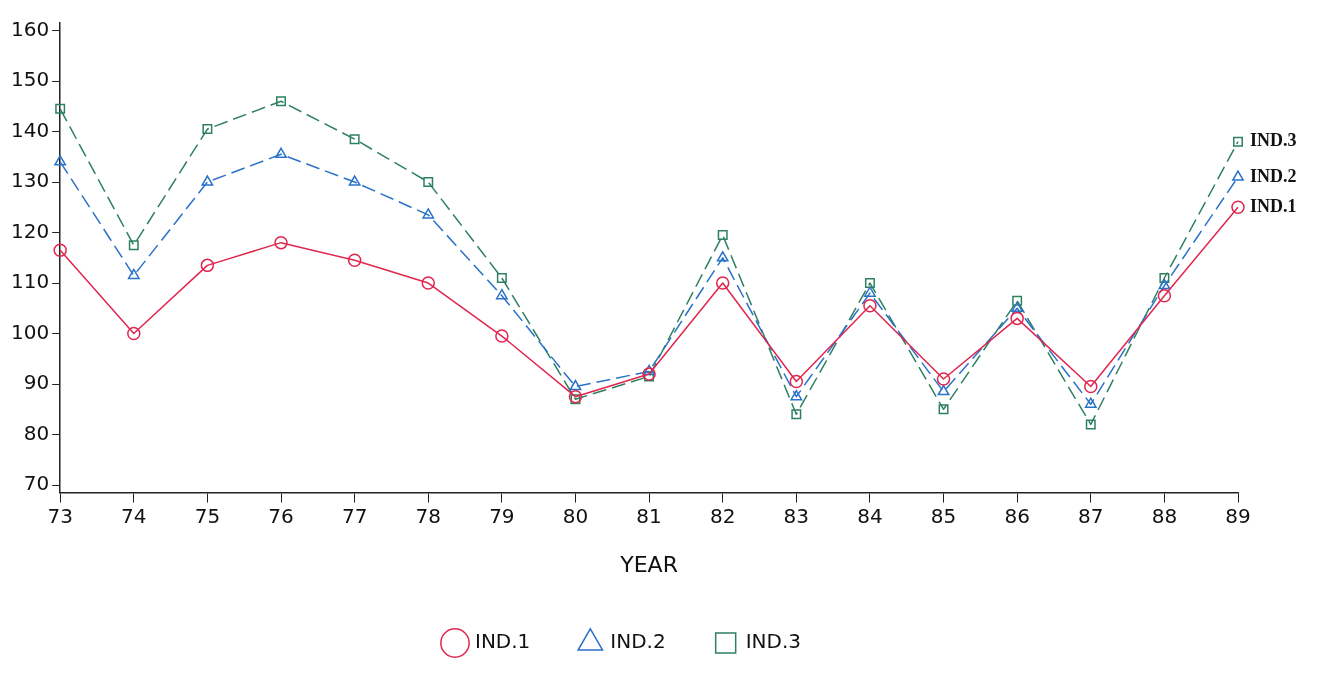 This screenshot has height=675, width=1337. What do you see at coordinates (36, 432) in the screenshot?
I see `y-tick-label: 80` at bounding box center [36, 432].